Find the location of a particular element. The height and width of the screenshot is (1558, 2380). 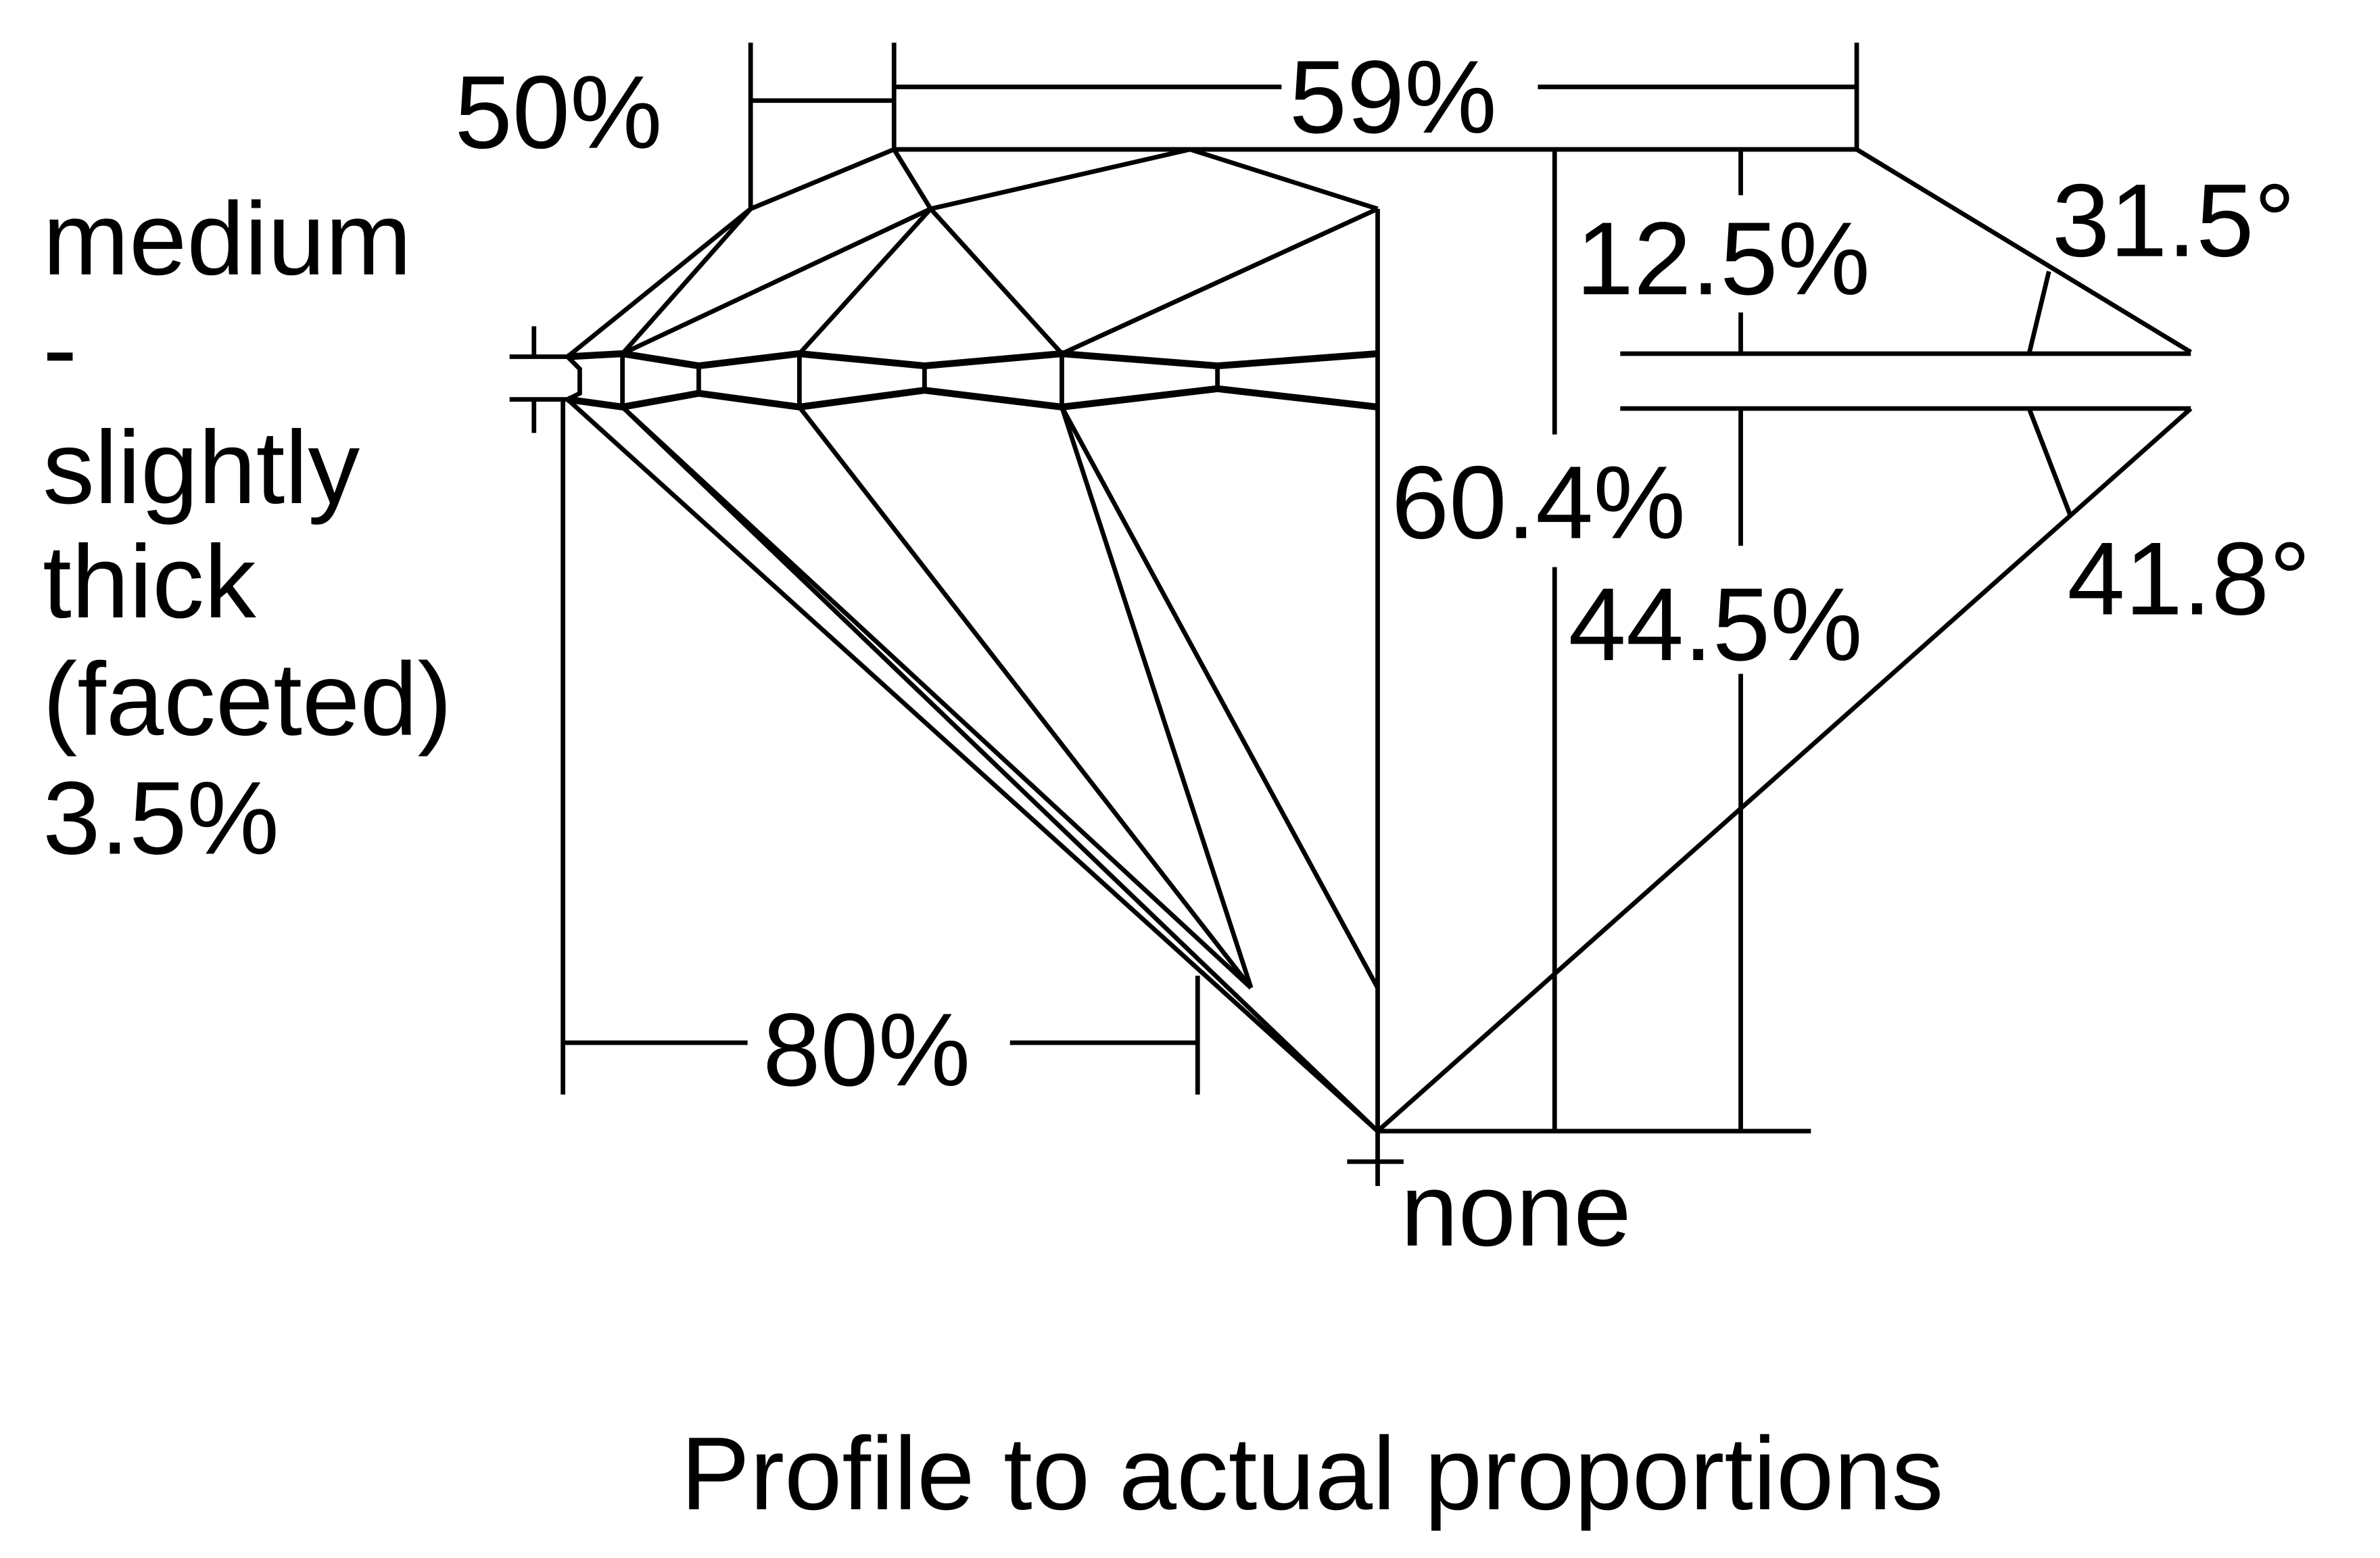

right-side-guides is located at coordinates (1906, 393).